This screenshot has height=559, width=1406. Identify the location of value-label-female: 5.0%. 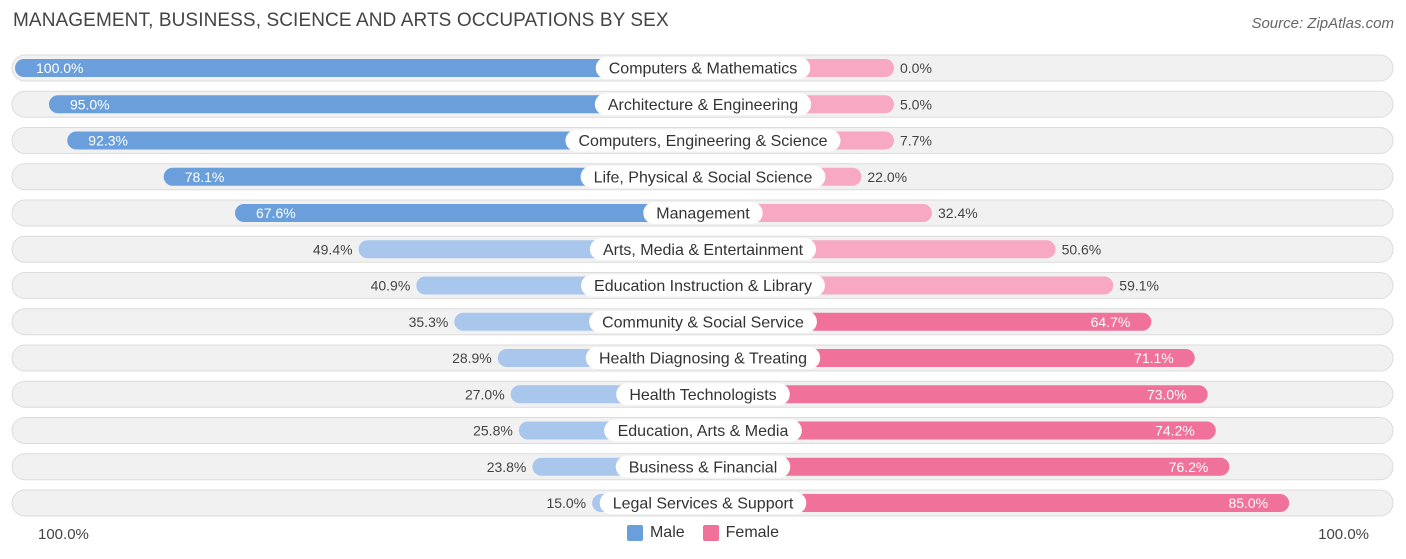
(916, 104).